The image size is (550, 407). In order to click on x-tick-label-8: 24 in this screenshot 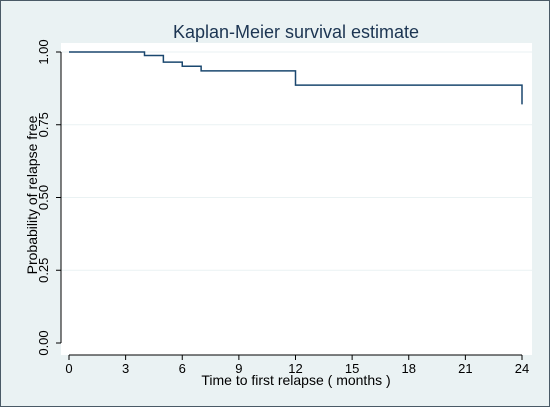, I will do `click(522, 368)`.